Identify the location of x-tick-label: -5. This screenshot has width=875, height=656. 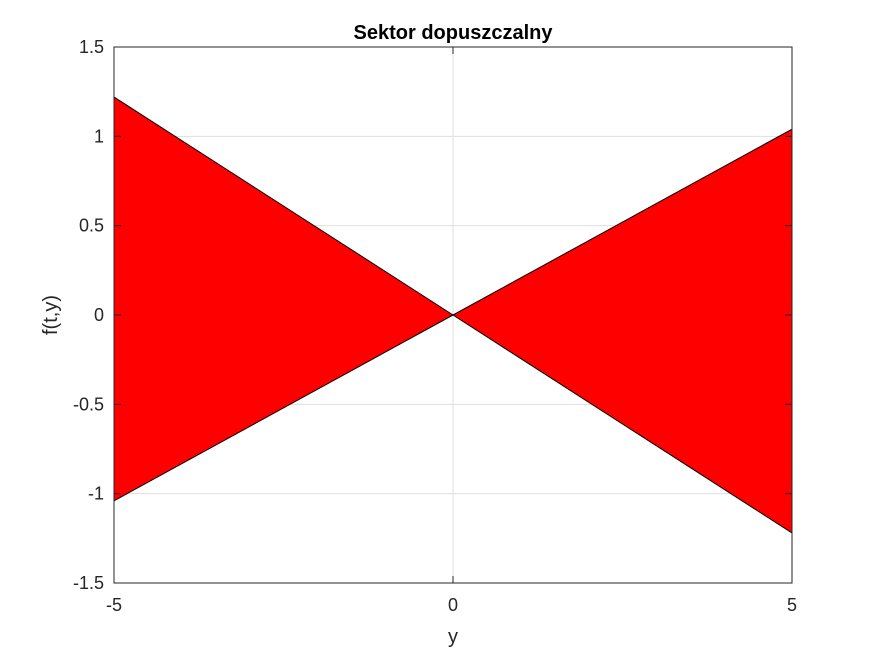
(114, 605).